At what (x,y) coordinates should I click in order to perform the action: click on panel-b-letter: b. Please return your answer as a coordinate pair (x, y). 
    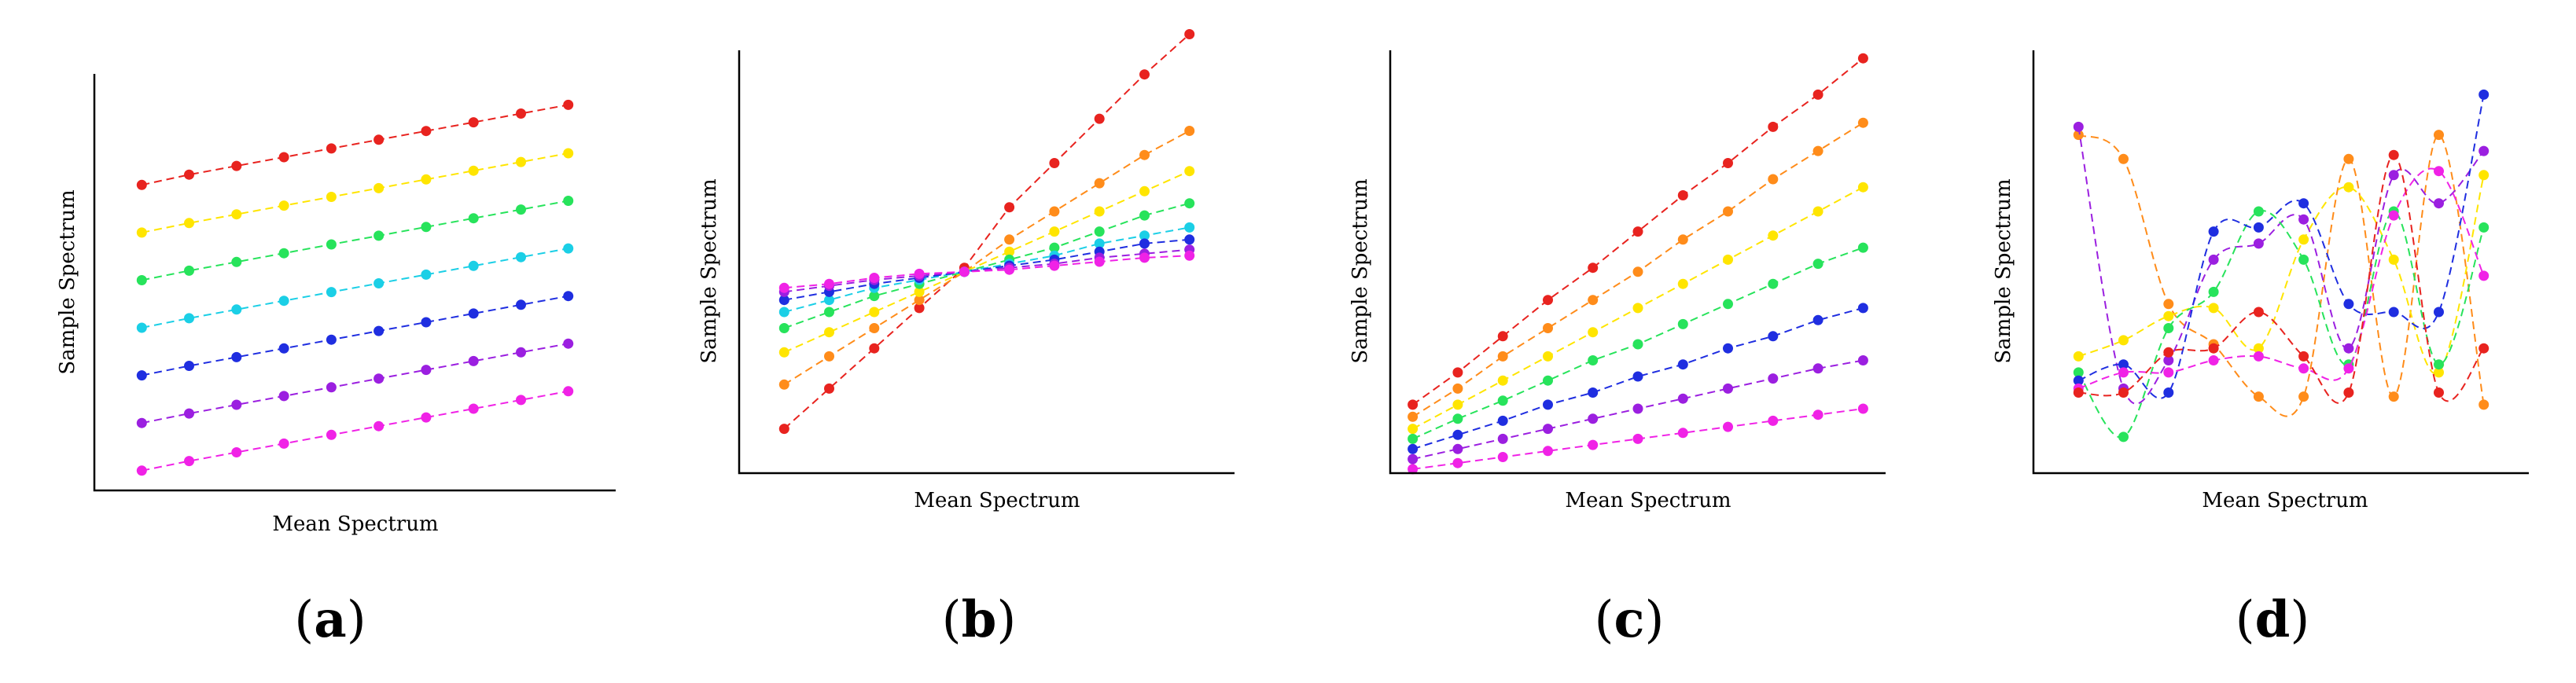
    Looking at the image, I should click on (980, 619).